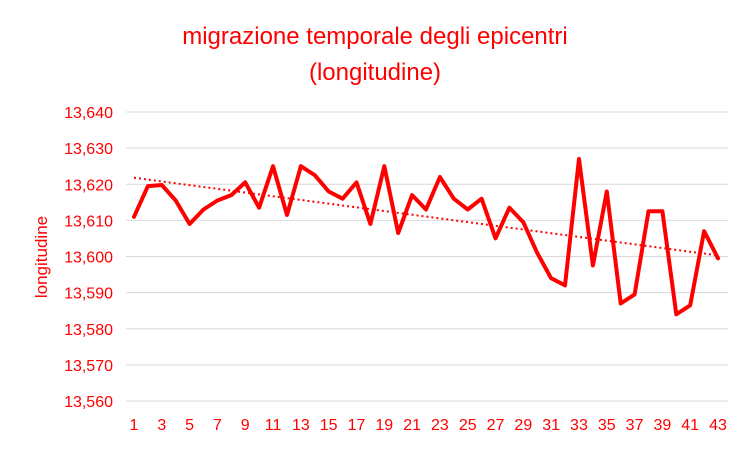  What do you see at coordinates (496, 425) in the screenshot?
I see `x-tick-label: 27` at bounding box center [496, 425].